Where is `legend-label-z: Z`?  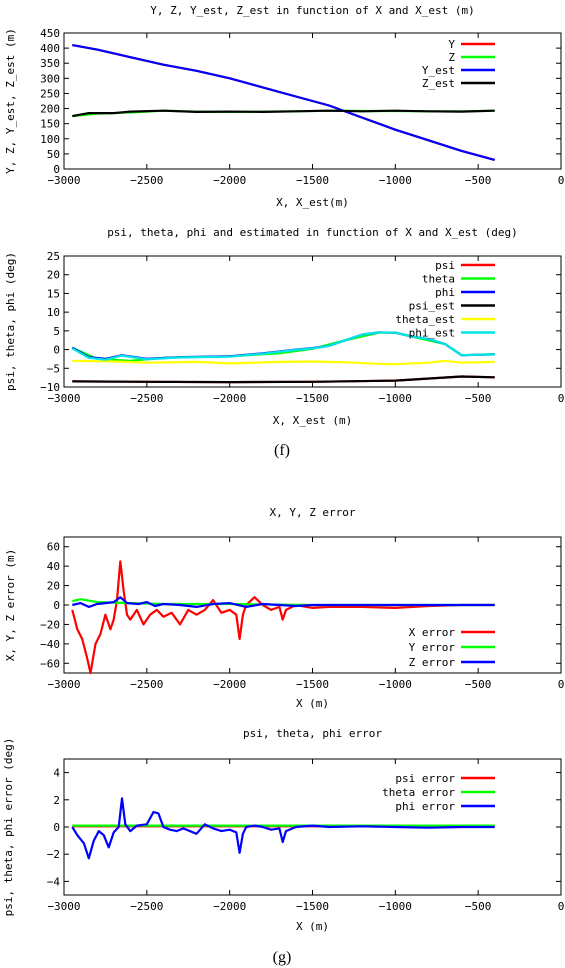
legend-label-z: Z is located at coordinates (451, 57).